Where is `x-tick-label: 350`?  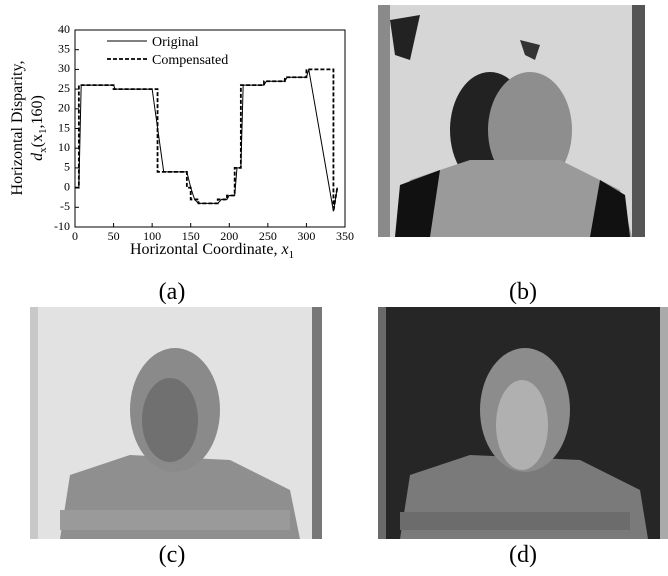
x-tick-label: 350 is located at coordinates (345, 236).